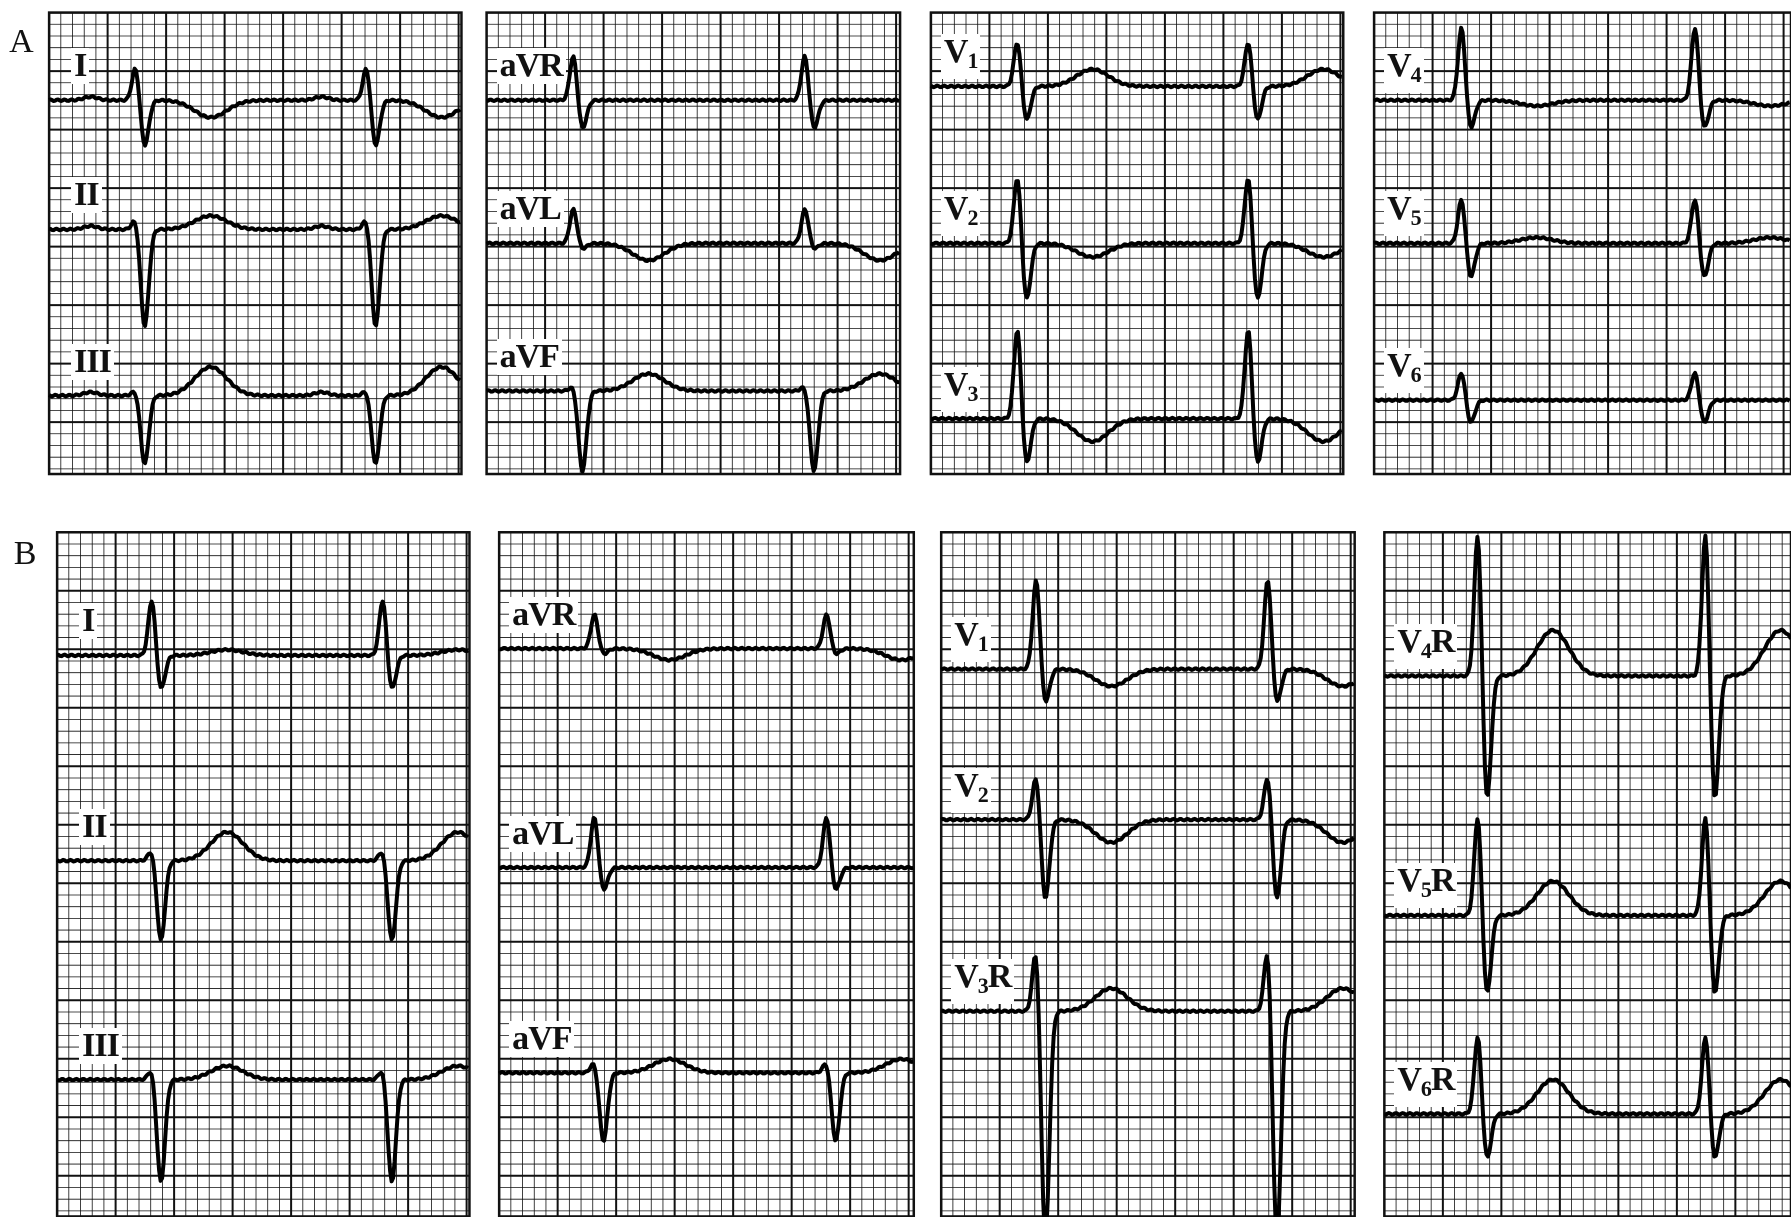 The width and height of the screenshot is (1791, 1217). Describe the element at coordinates (983, 982) in the screenshot. I see `lead-label: V3R` at that location.